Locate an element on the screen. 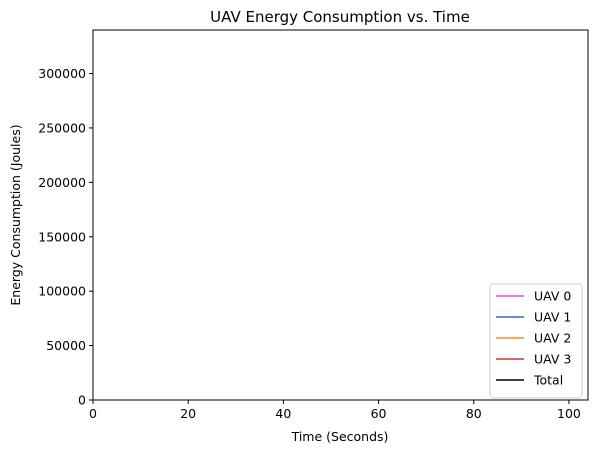 This screenshot has width=598, height=453. x-tick-label: 100 is located at coordinates (569, 413).